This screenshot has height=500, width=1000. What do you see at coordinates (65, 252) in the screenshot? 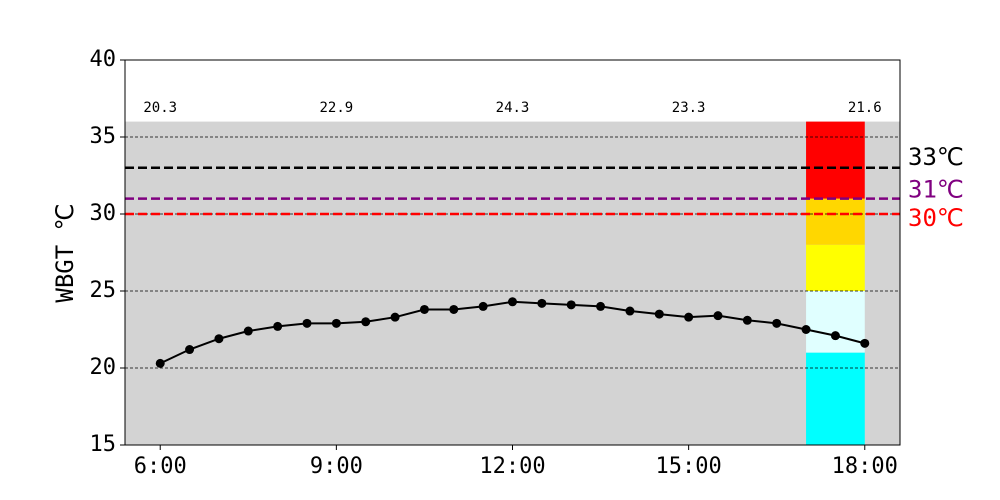
I see `y-axis-label: WBGT ℃` at bounding box center [65, 252].